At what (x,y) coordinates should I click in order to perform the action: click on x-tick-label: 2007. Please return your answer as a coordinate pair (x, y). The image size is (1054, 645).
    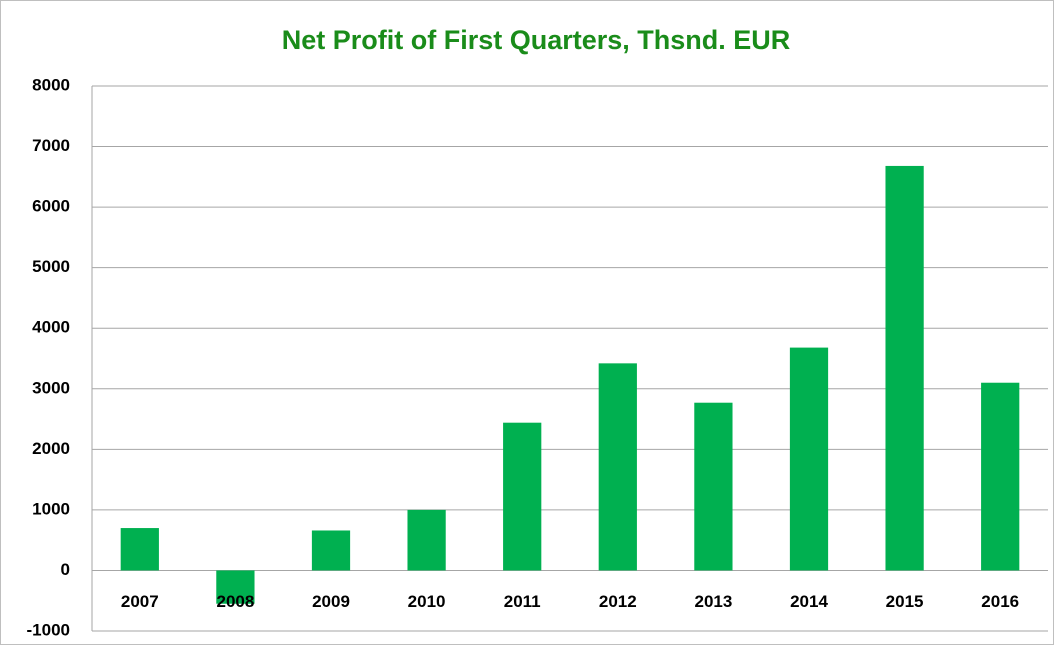
    Looking at the image, I should click on (140, 601).